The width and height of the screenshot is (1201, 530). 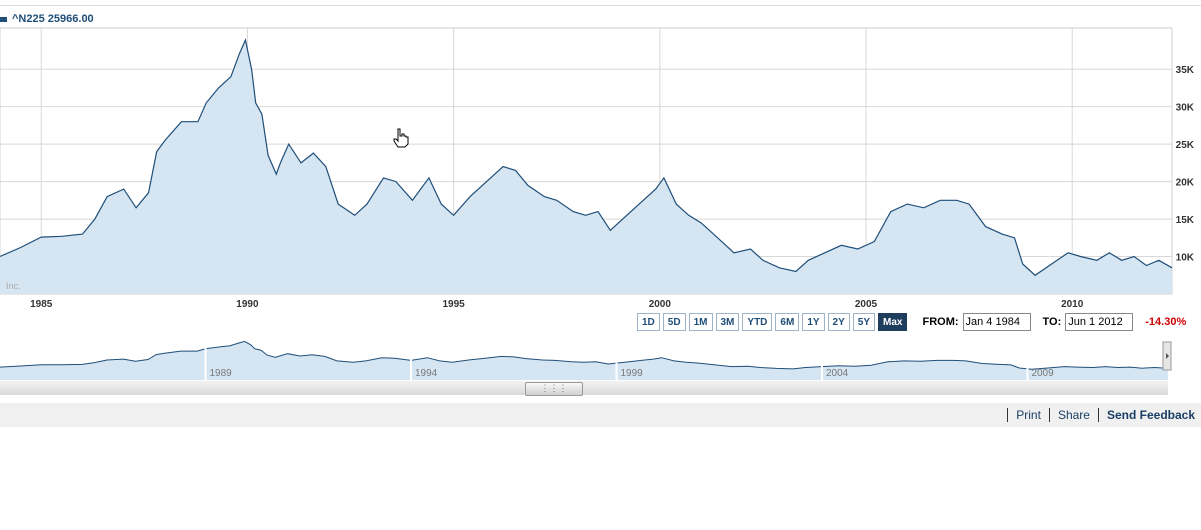 What do you see at coordinates (1167, 356) in the screenshot?
I see `handle-arrow-icon` at bounding box center [1167, 356].